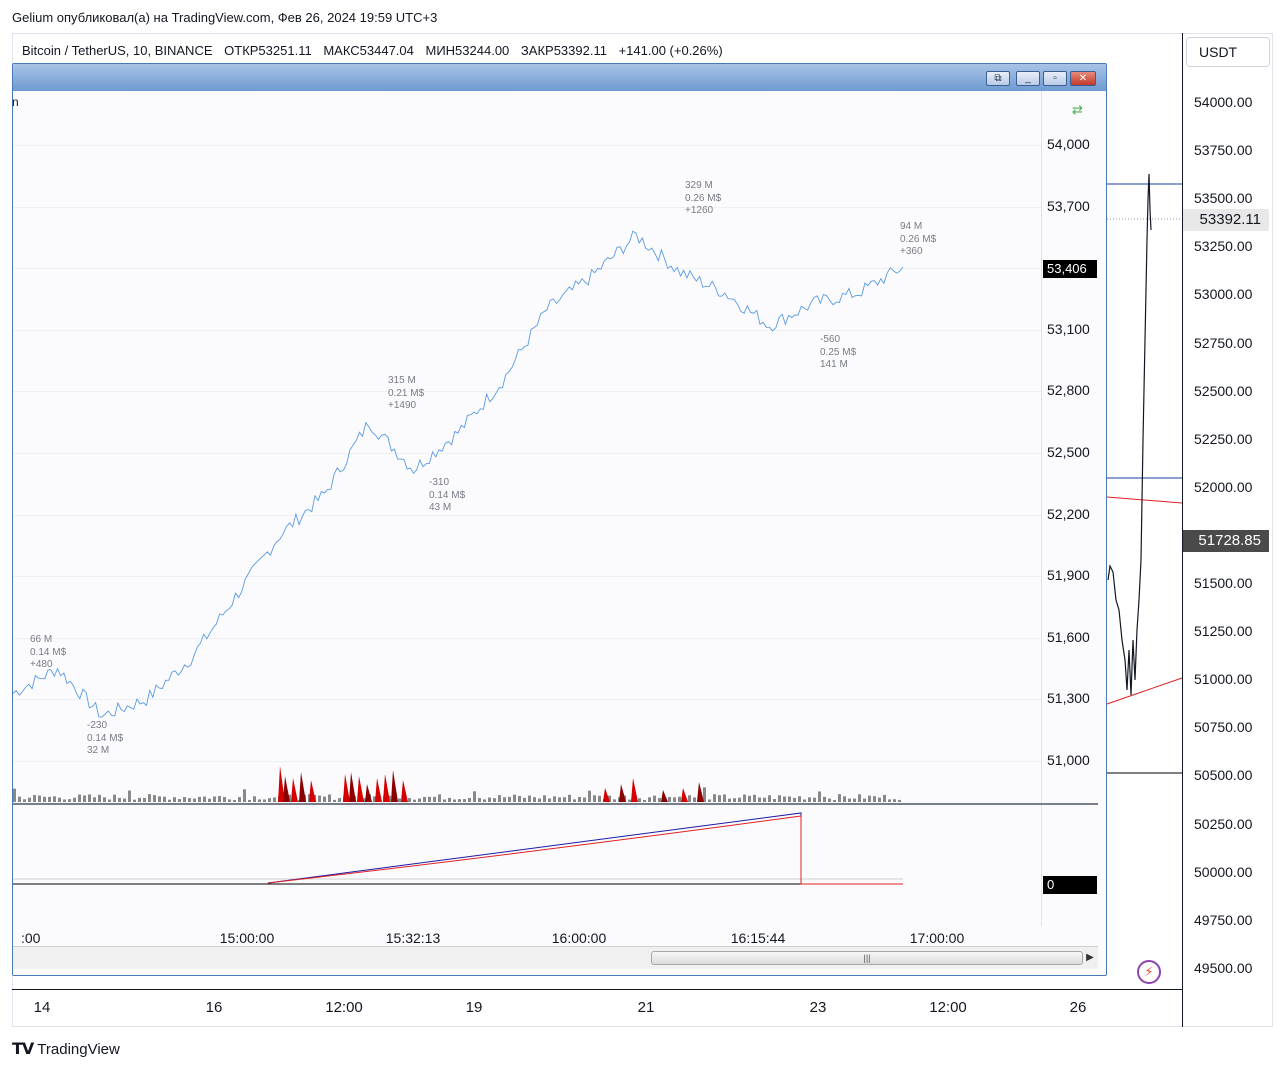 This screenshot has height=1069, width=1285. What do you see at coordinates (585, 848) in the screenshot?
I see `cvd-blue-line` at bounding box center [585, 848].